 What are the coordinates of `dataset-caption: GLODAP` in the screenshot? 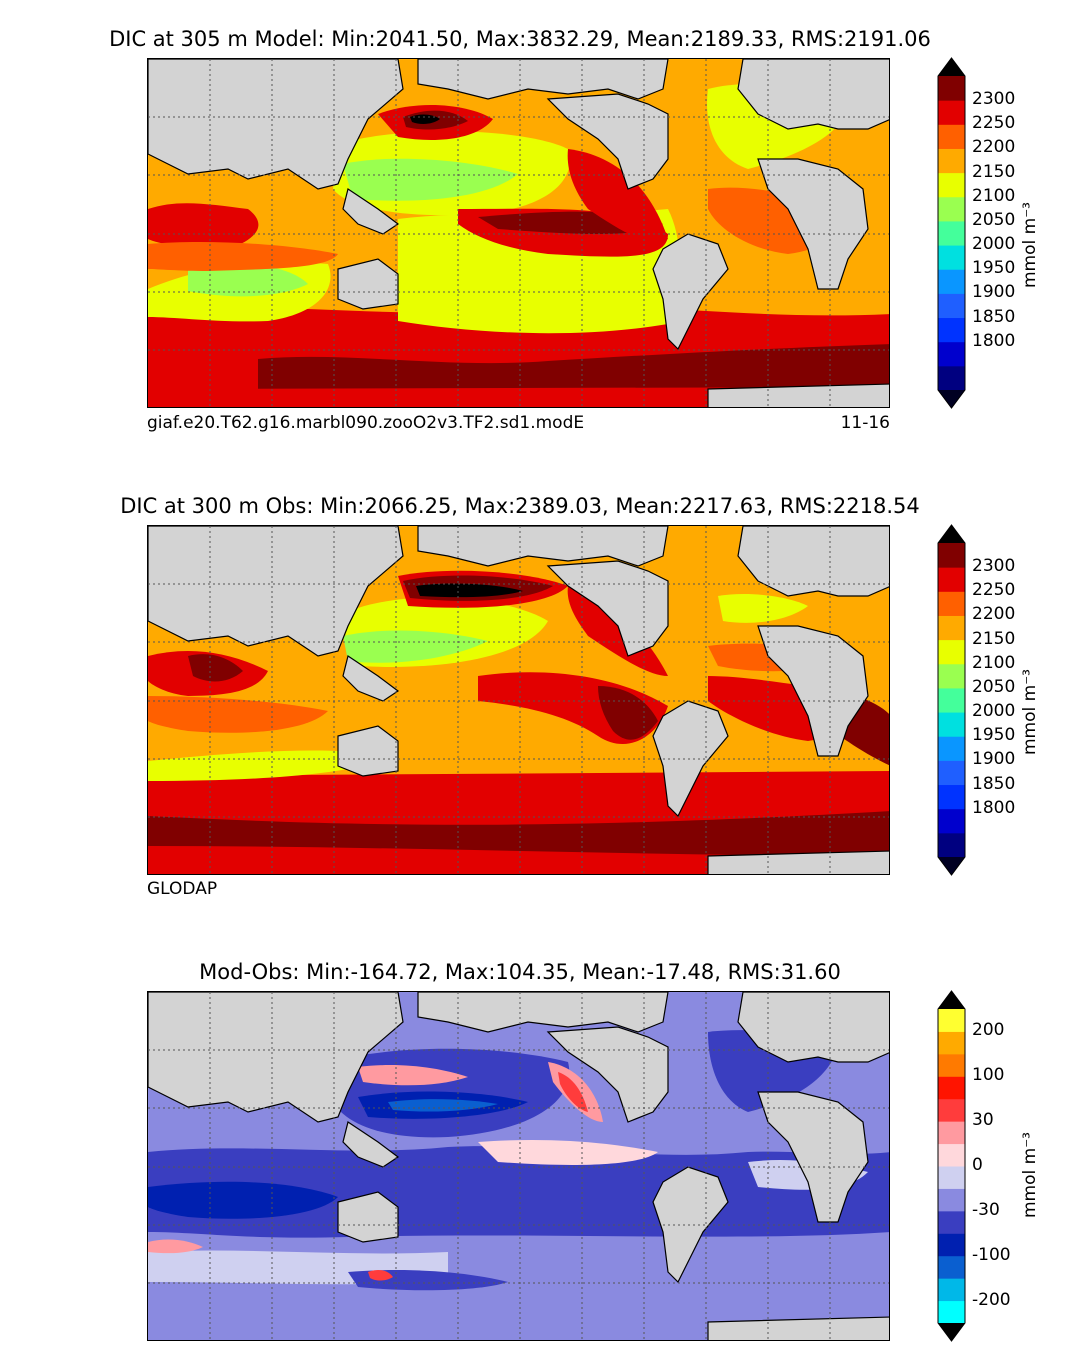 It's located at (182, 889).